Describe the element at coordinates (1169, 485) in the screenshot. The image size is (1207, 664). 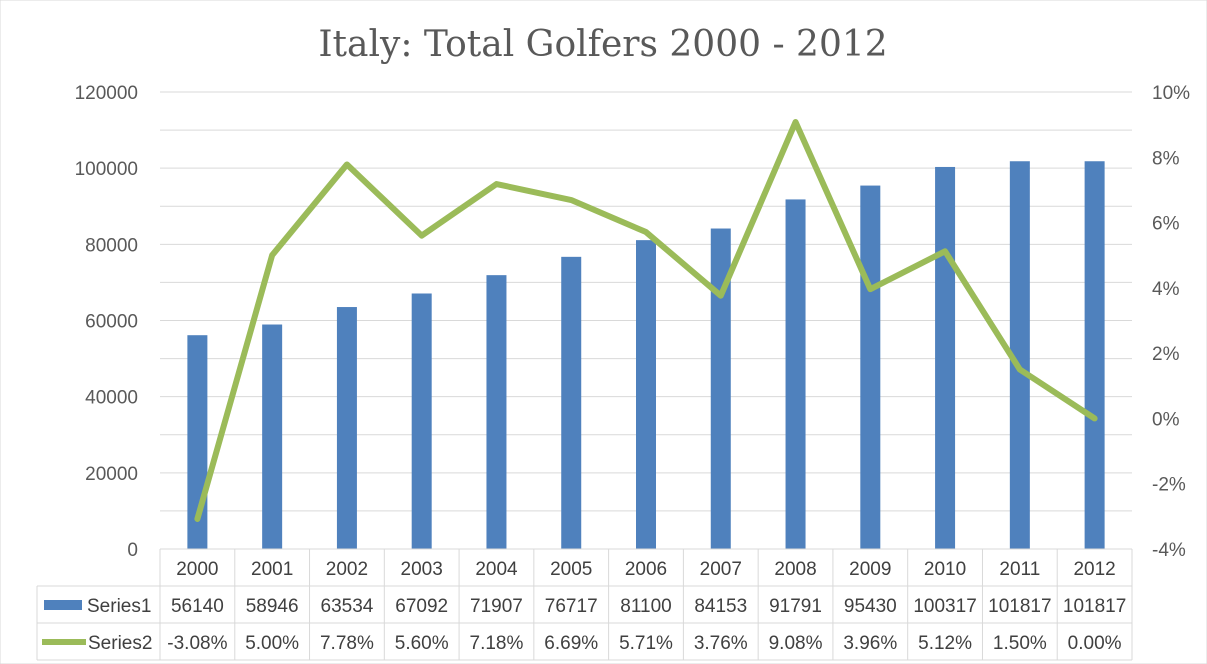
I see `right-axis-tick-label: -2%` at that location.